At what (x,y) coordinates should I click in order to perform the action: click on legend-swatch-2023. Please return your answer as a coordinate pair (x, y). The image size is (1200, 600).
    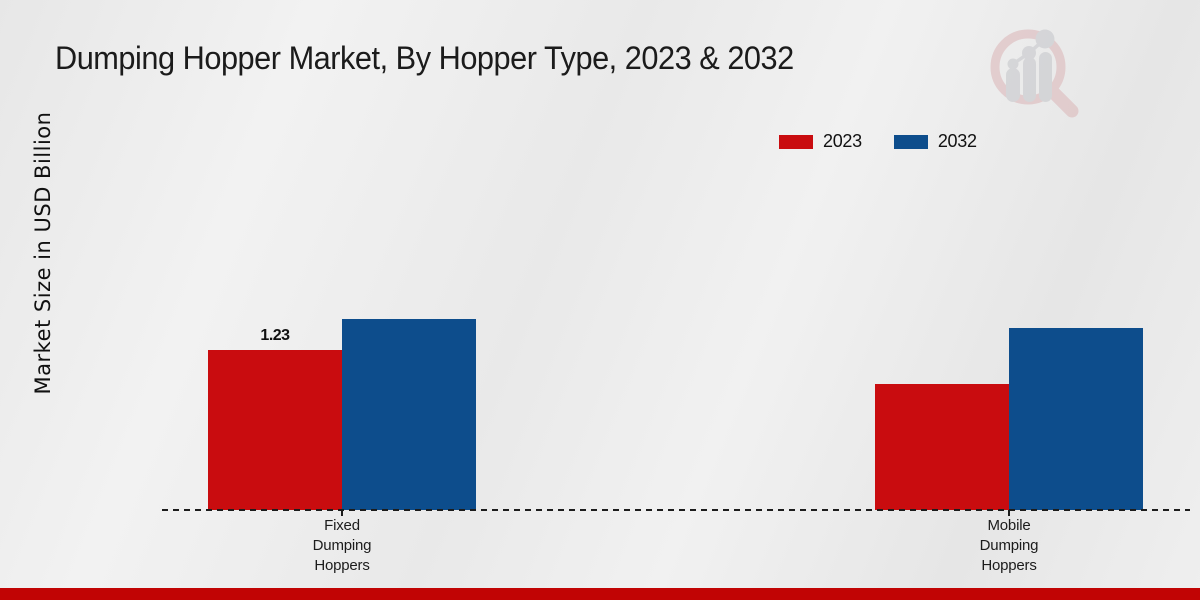
    Looking at the image, I should click on (796, 141).